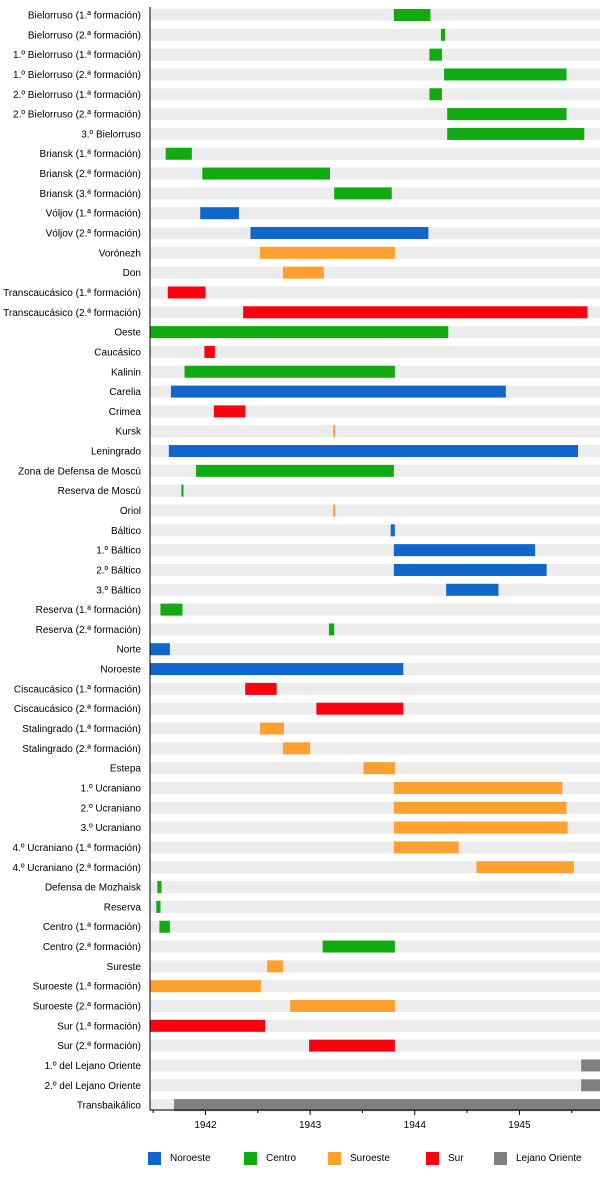 This screenshot has width=600, height=1190. Describe the element at coordinates (319, 173) in the screenshot. I see `gantt-row: Briansk (2.ª formación)` at that location.